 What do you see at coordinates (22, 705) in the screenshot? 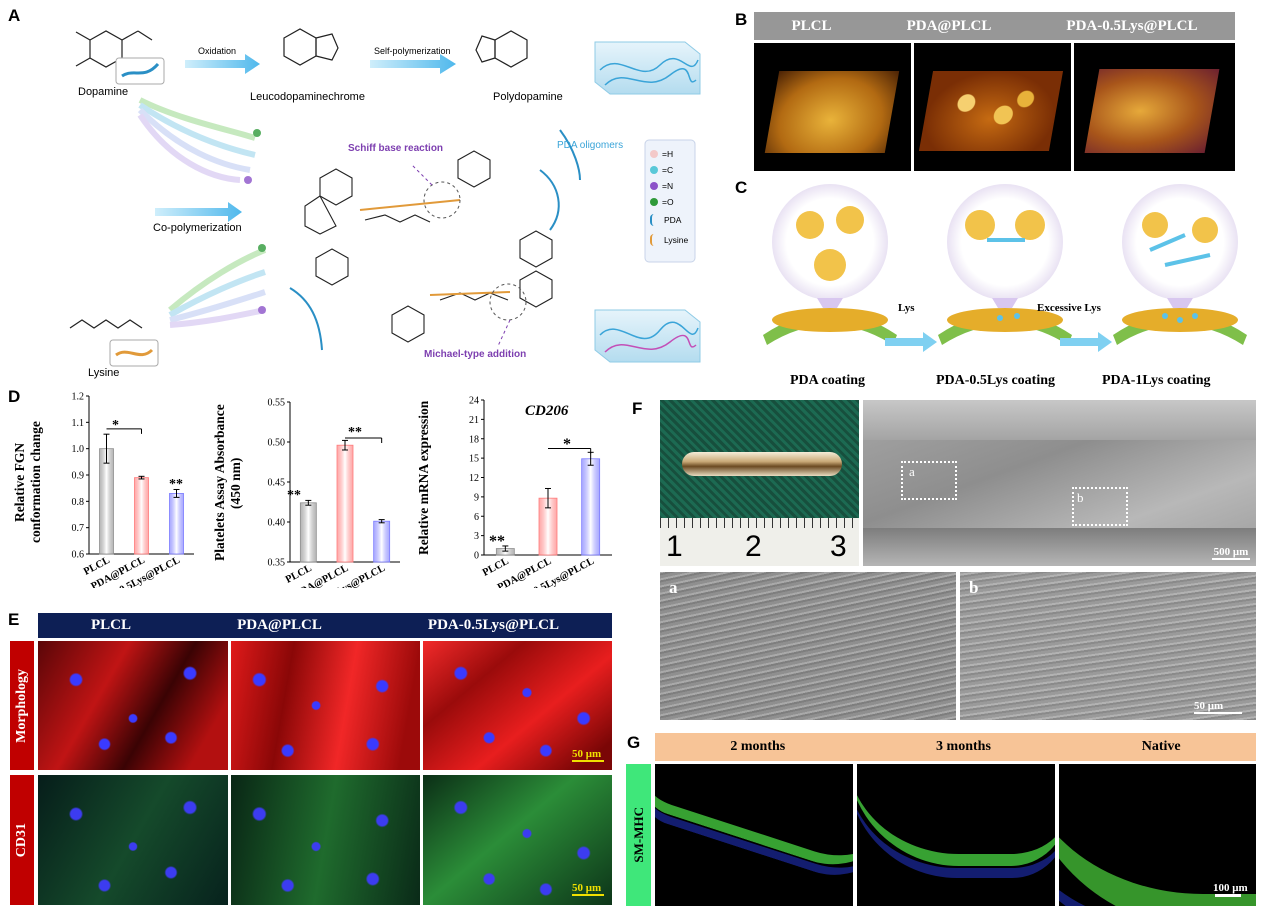
I see `morphology-row-label: Morphology` at bounding box center [22, 705].